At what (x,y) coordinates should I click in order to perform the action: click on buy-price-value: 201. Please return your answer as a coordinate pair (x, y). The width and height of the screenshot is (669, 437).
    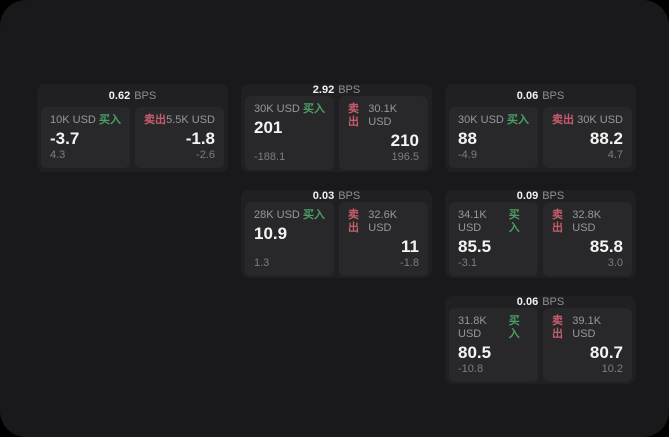
    Looking at the image, I should click on (268, 127).